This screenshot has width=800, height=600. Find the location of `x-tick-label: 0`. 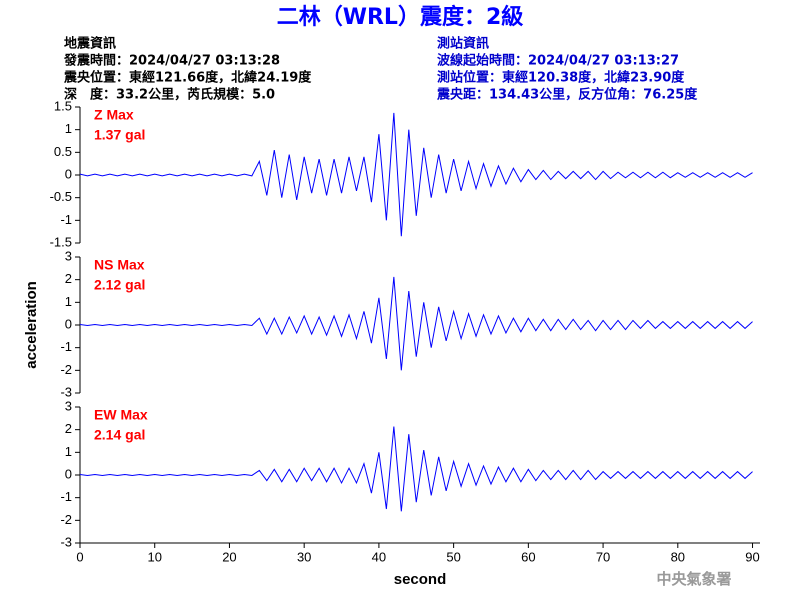

x-tick-label: 0 is located at coordinates (79, 556).